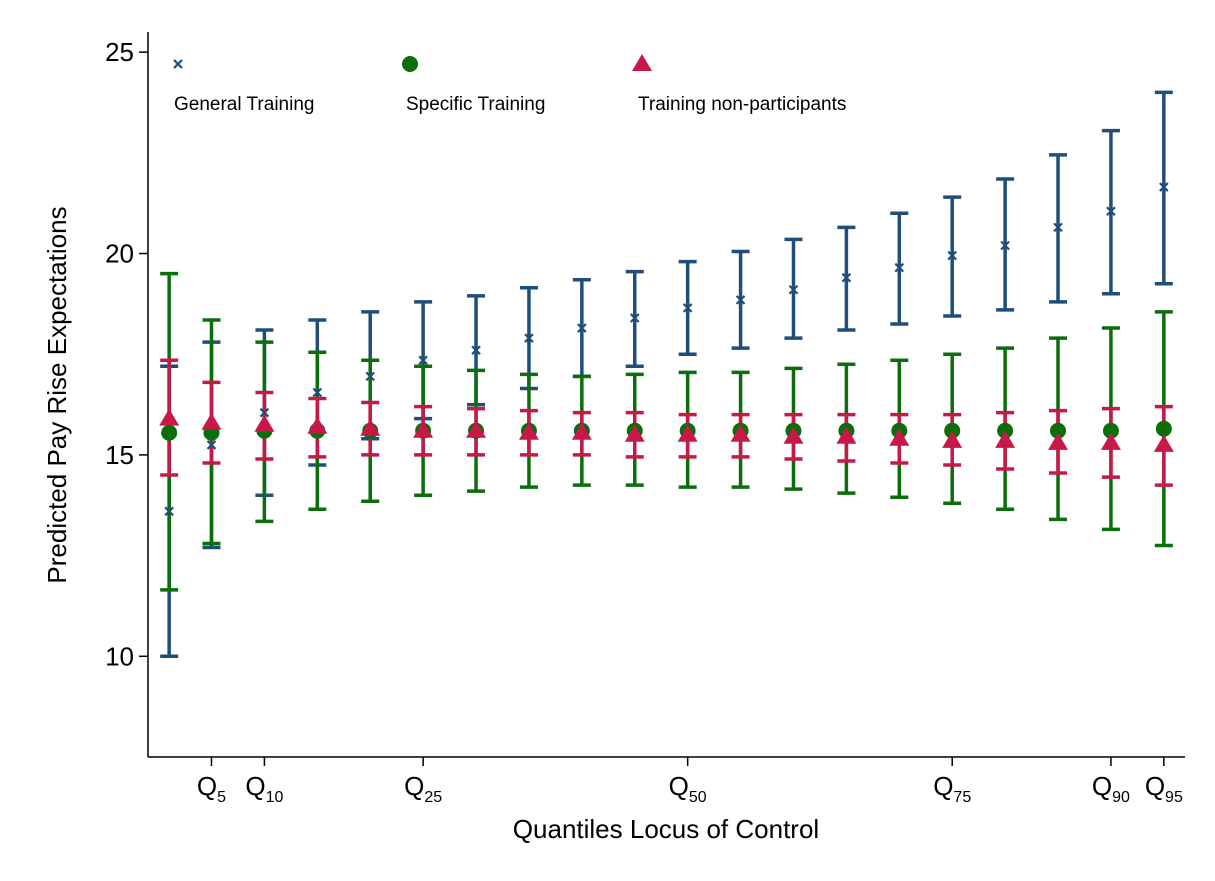 The height and width of the screenshot is (881, 1215). What do you see at coordinates (211, 788) in the screenshot?
I see `x-tick-label: Q5` at bounding box center [211, 788].